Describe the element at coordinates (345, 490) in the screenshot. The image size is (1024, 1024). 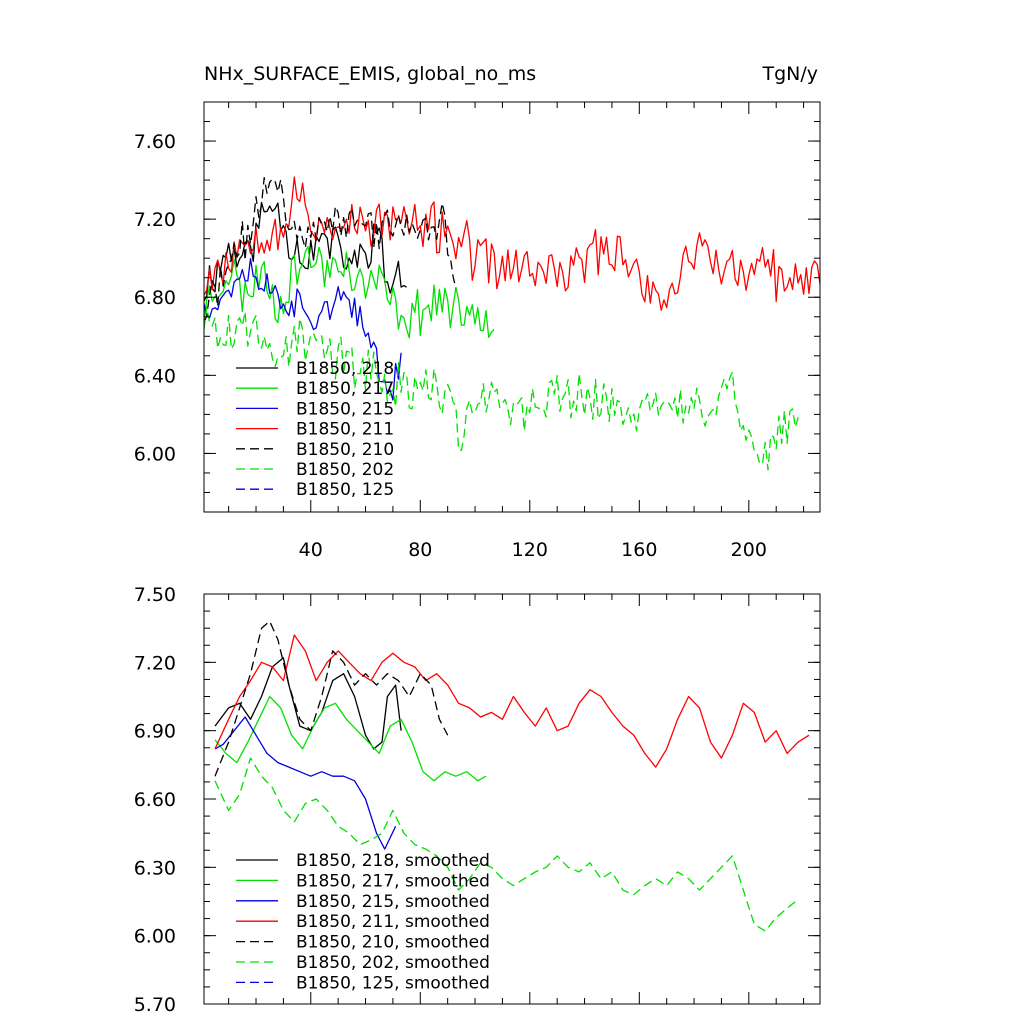
I see `top-legend-label-b1850-125: B1850, 125` at that location.